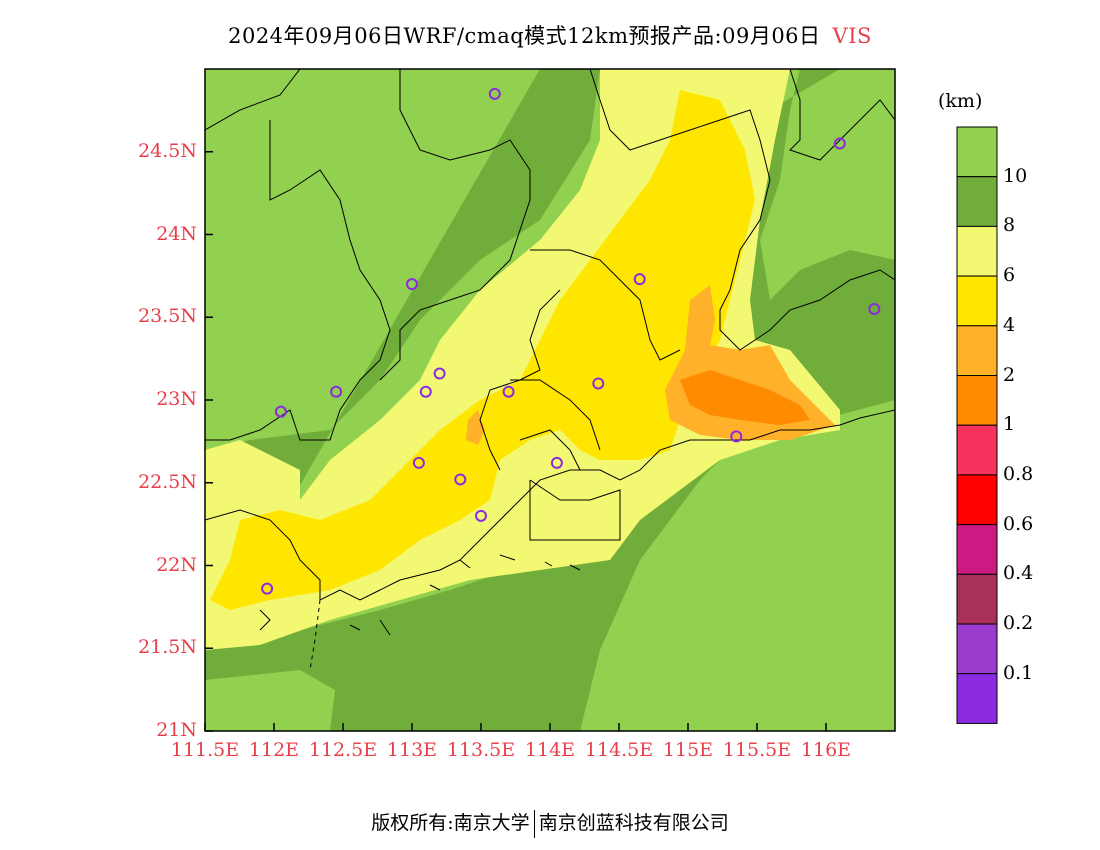  I want to click on lon-tick-label: 114.5E, so click(619, 750).